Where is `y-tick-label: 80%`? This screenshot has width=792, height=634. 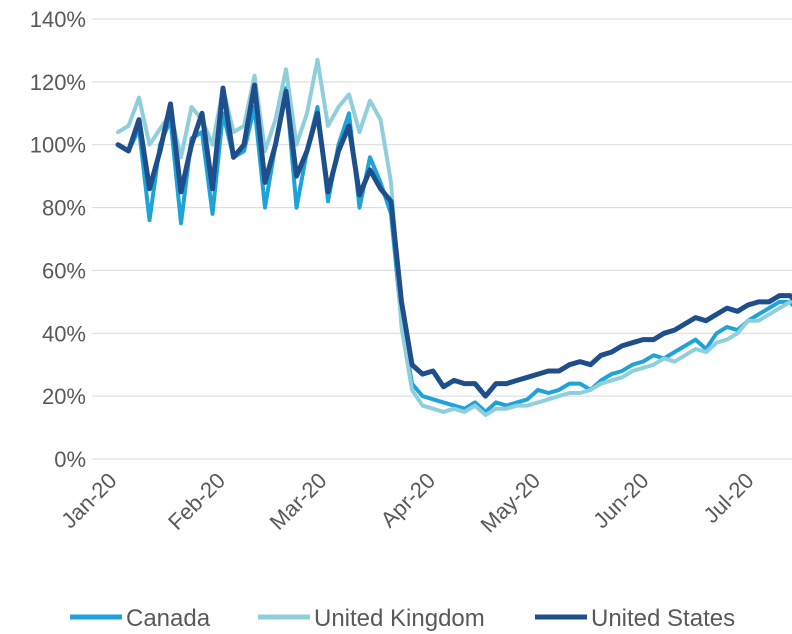
y-tick-label: 80% is located at coordinates (64, 208).